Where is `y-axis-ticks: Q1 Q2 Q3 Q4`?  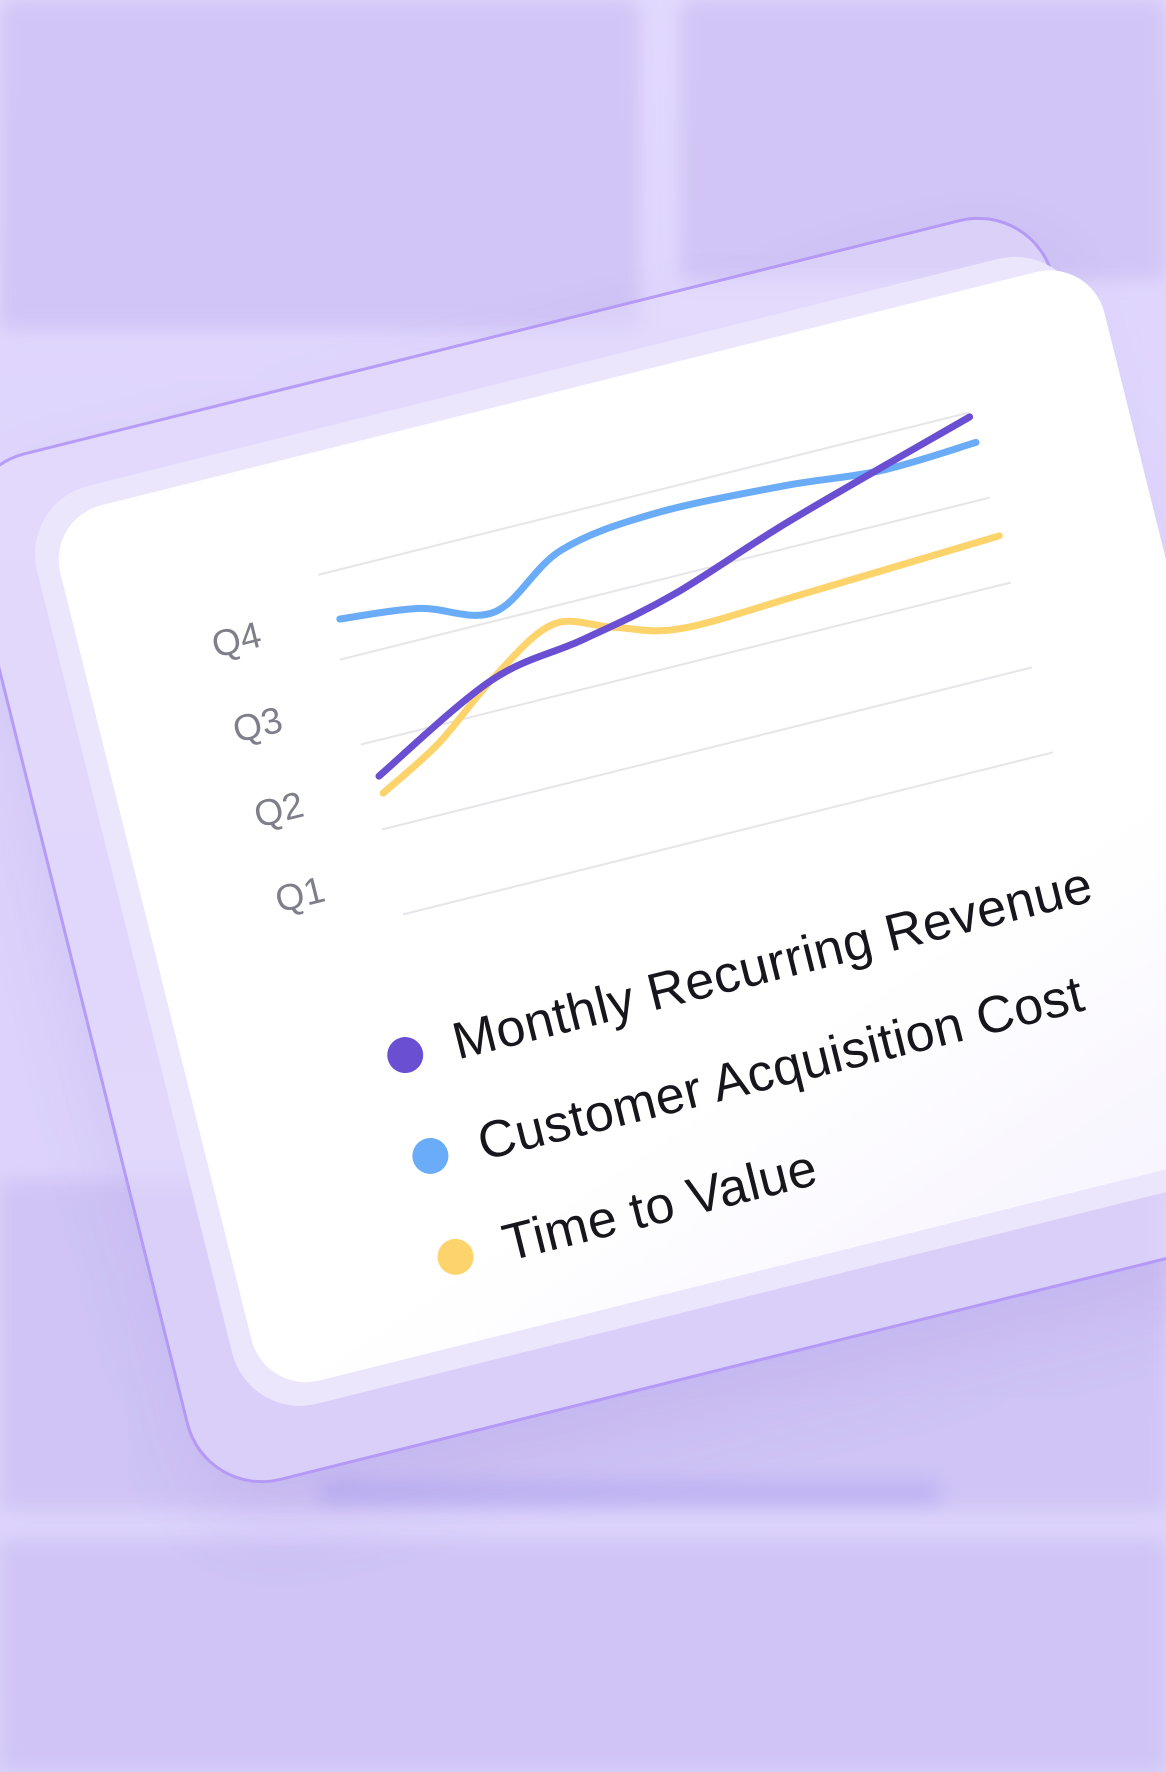
y-axis-ticks: Q1 Q2 Q3 Q4 is located at coordinates (268, 767).